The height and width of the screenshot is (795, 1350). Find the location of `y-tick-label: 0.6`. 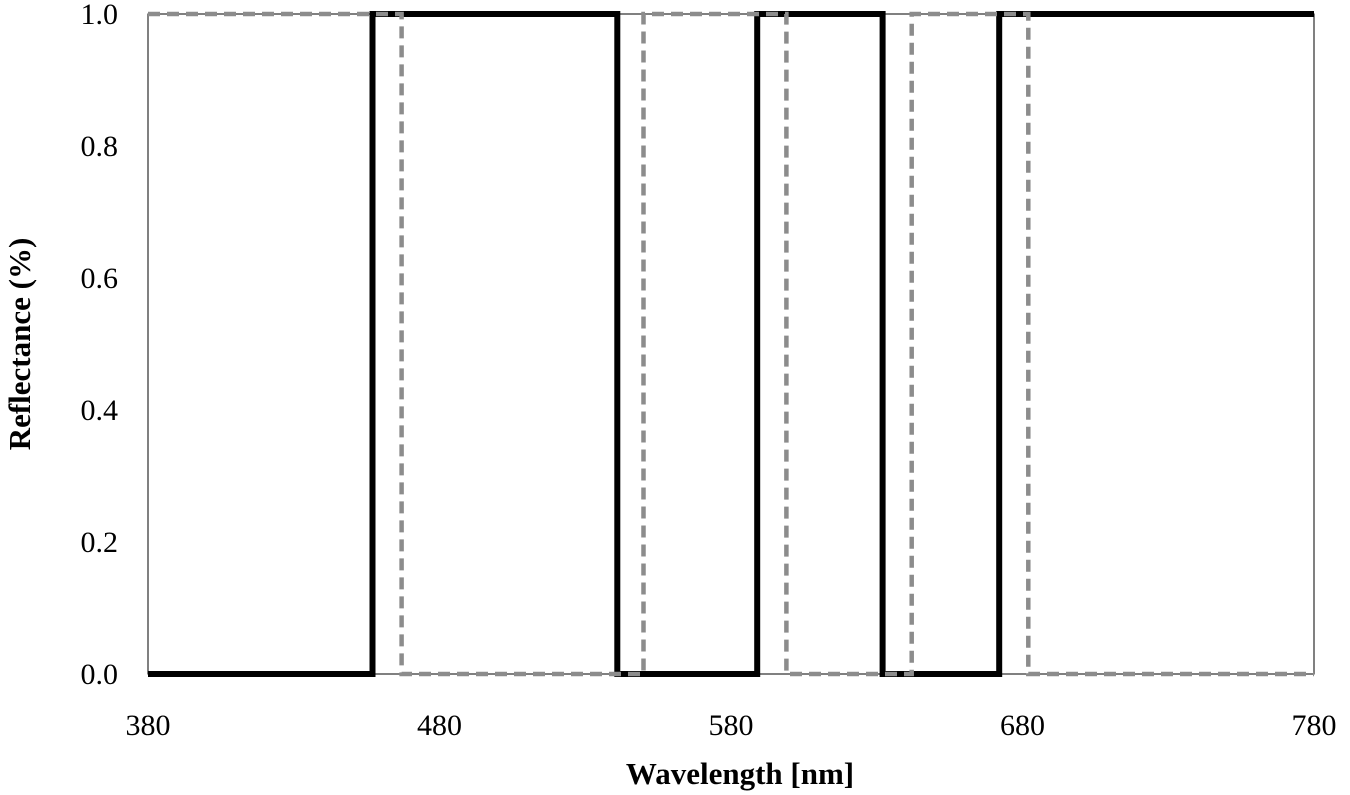

y-tick-label: 0.6 is located at coordinates (100, 278).